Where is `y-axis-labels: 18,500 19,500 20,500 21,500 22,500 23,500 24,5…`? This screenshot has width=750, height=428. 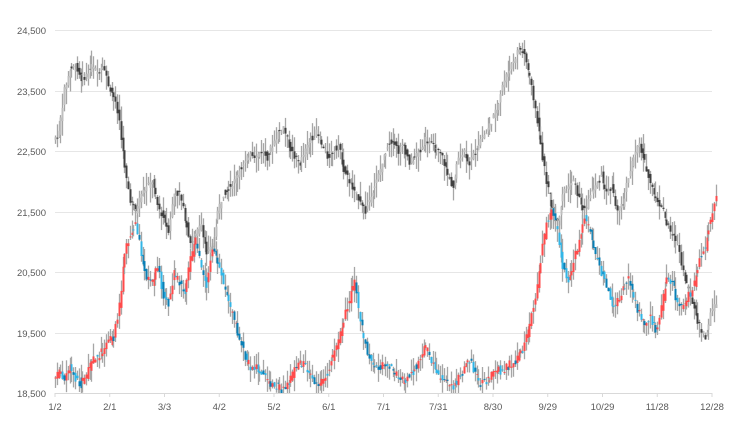 y-axis-labels: 18,500 19,500 20,500 21,500 22,500 23,500 24,5… is located at coordinates (31, 213).